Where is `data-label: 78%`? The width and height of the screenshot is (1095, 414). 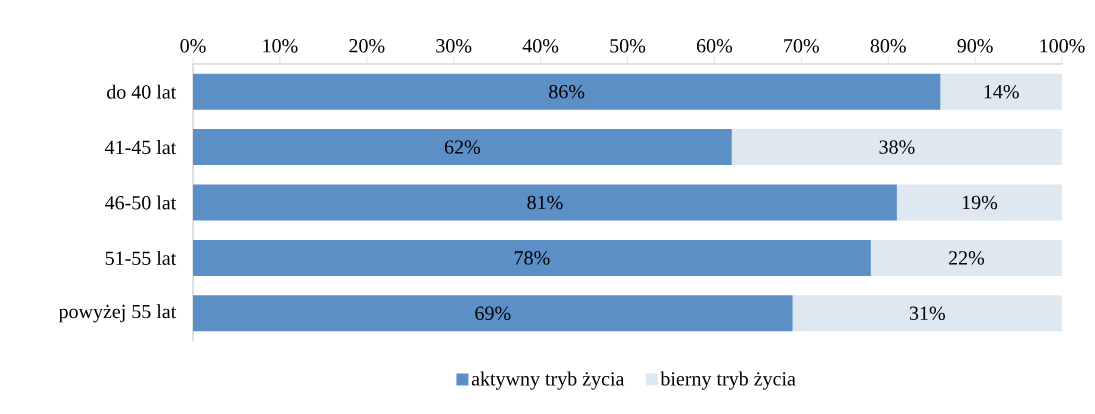
data-label: 78% is located at coordinates (532, 258).